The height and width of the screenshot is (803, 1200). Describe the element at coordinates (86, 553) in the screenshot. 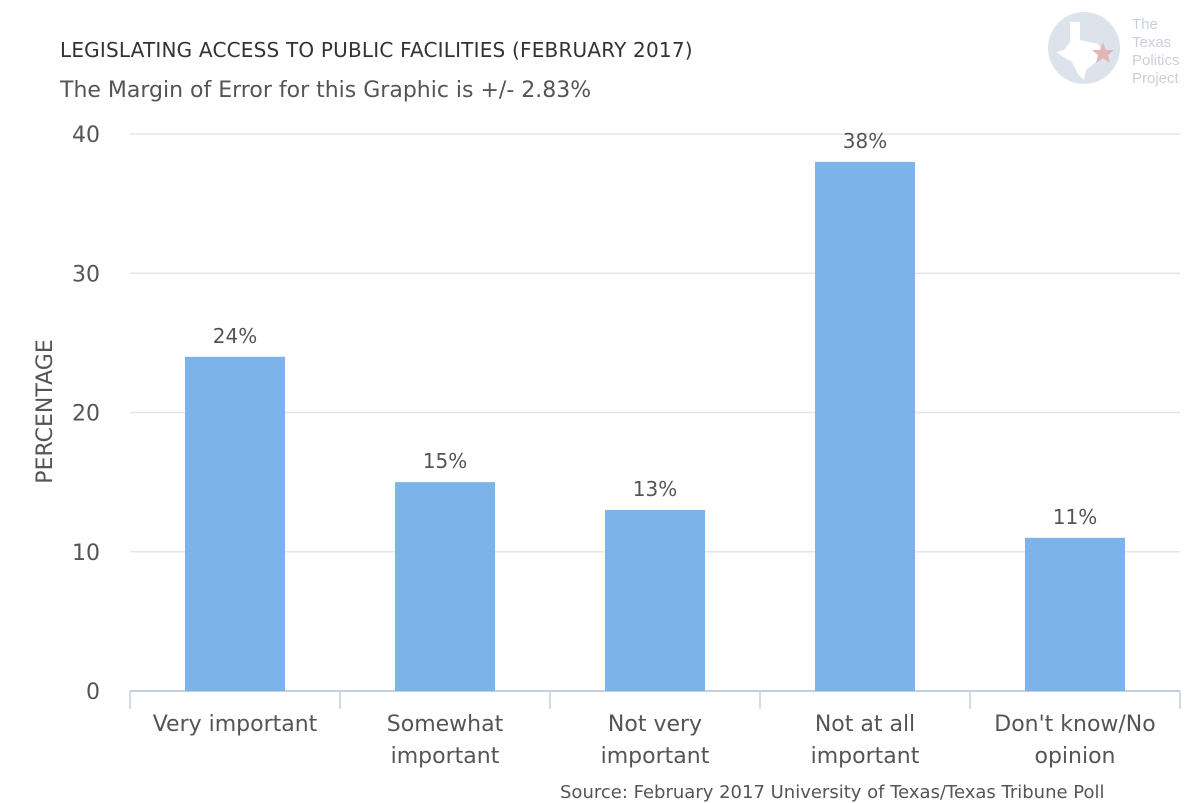

I see `y-tick-label: 10` at that location.